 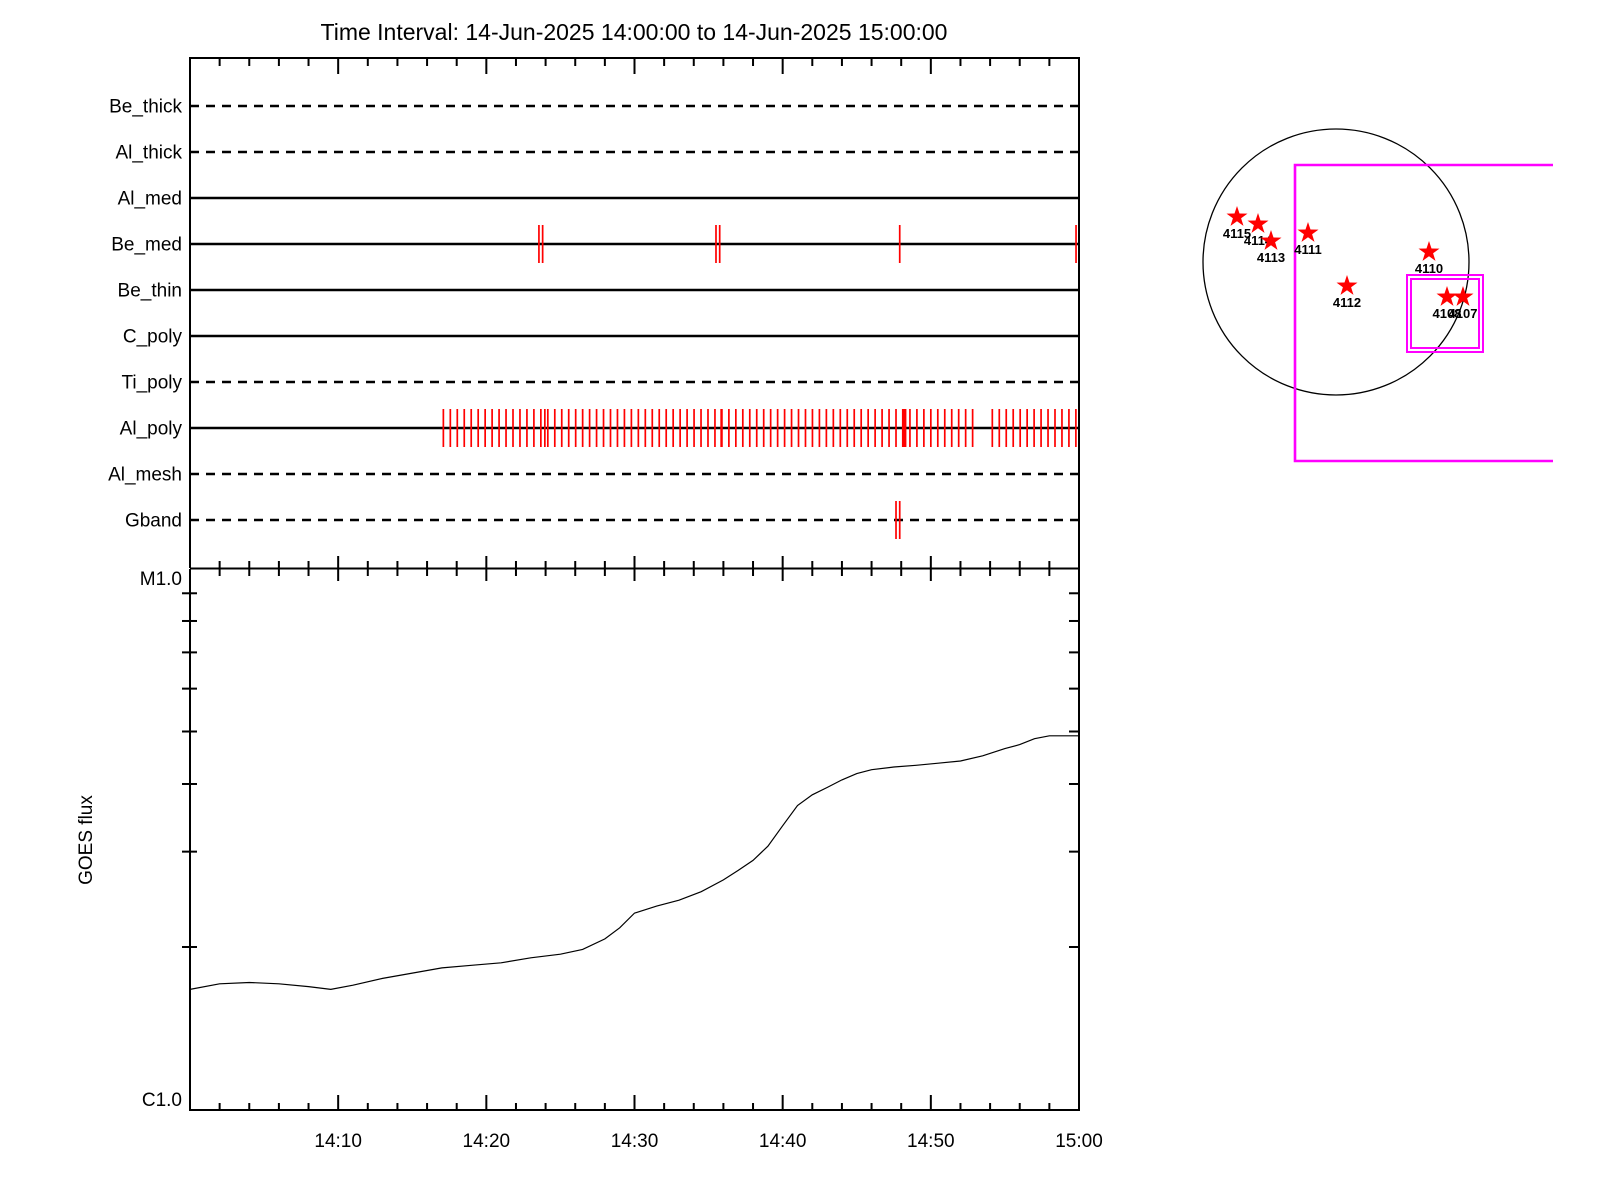 I want to click on goes-flux-curve-group, so click(x=634, y=863).